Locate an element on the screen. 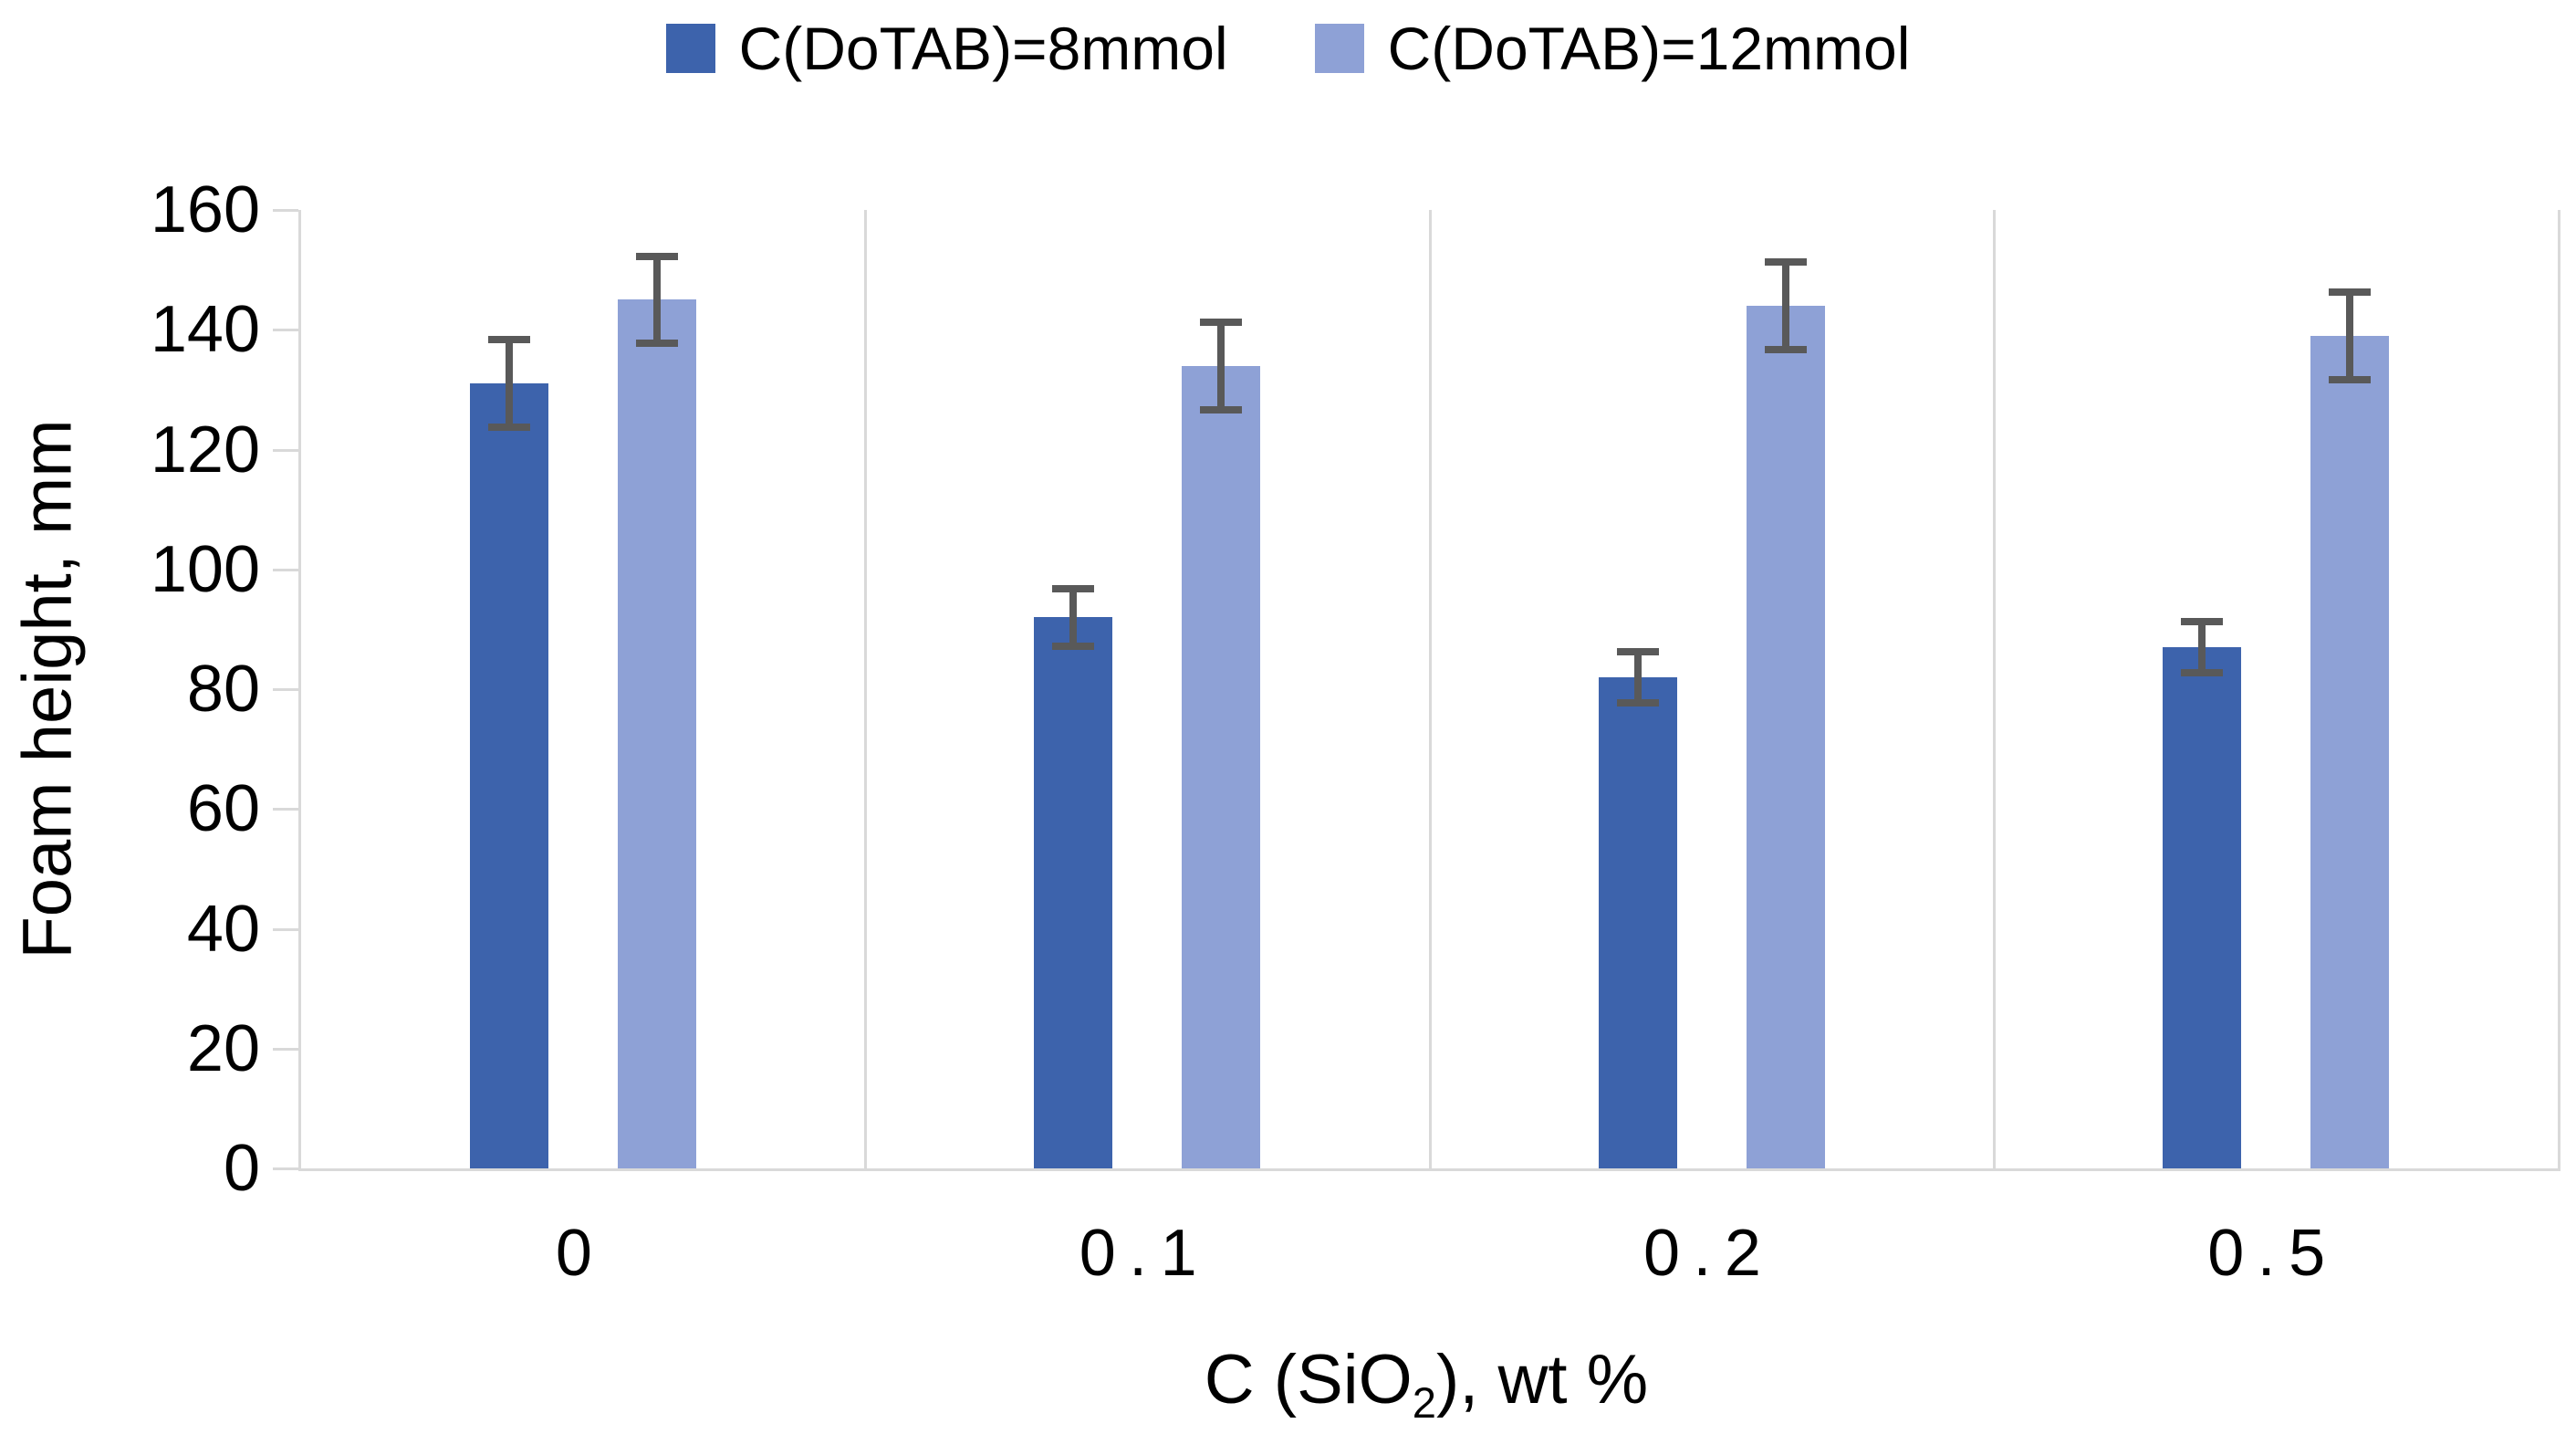  x-category-label: 0 is located at coordinates (580, 1254).